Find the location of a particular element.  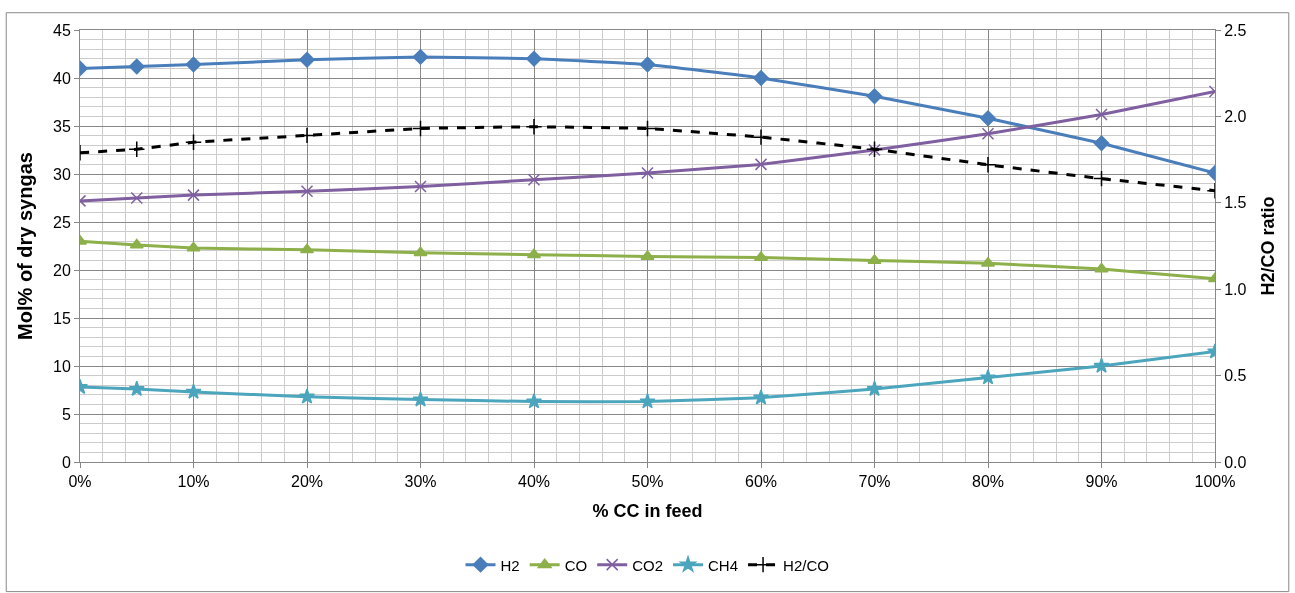

y-tick-label: 0 is located at coordinates (66, 462).